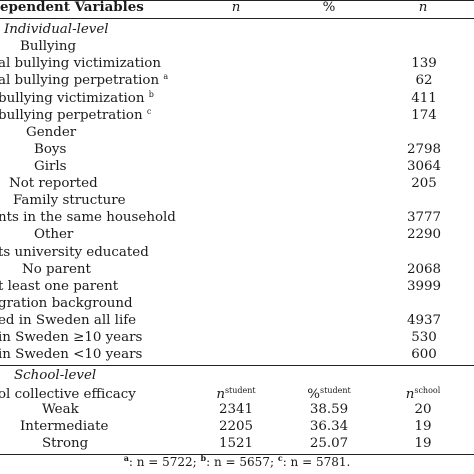 Image resolution: width=474 pixels, height=474 pixels. I want to click on row-label: Weak, so click(60, 409).